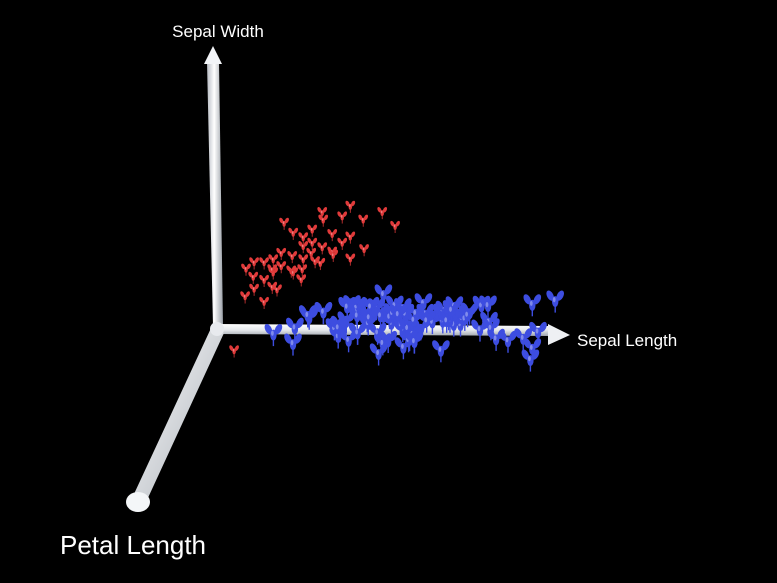 The image size is (777, 583). What do you see at coordinates (138, 502) in the screenshot?
I see `z-axis-endcap` at bounding box center [138, 502].